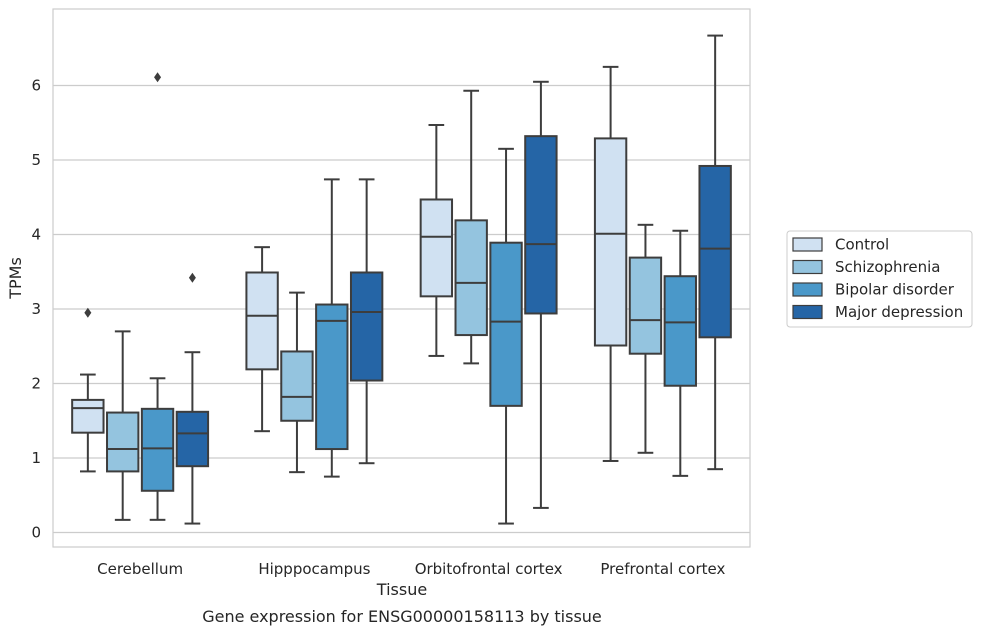 Image resolution: width=983 pixels, height=634 pixels. Describe the element at coordinates (36, 533) in the screenshot. I see `y-tick-label-0: 0` at that location.